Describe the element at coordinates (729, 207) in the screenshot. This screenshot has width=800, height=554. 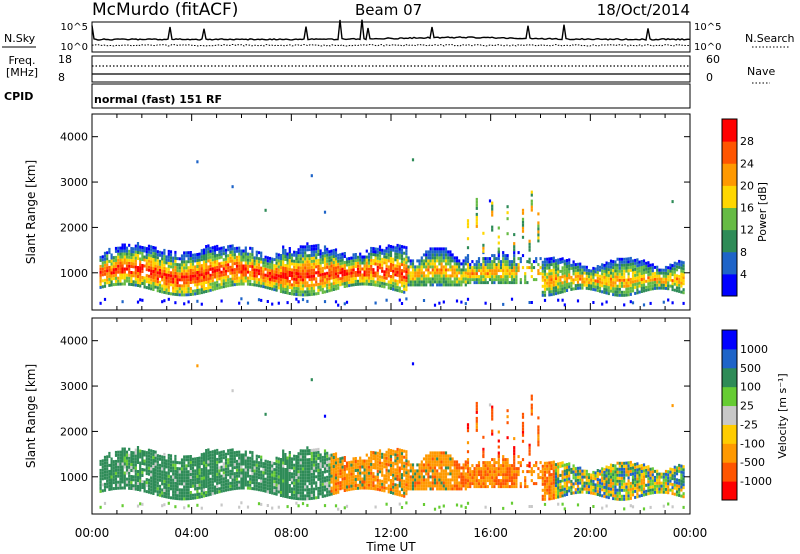
I see `power-colorbar-frame` at that location.